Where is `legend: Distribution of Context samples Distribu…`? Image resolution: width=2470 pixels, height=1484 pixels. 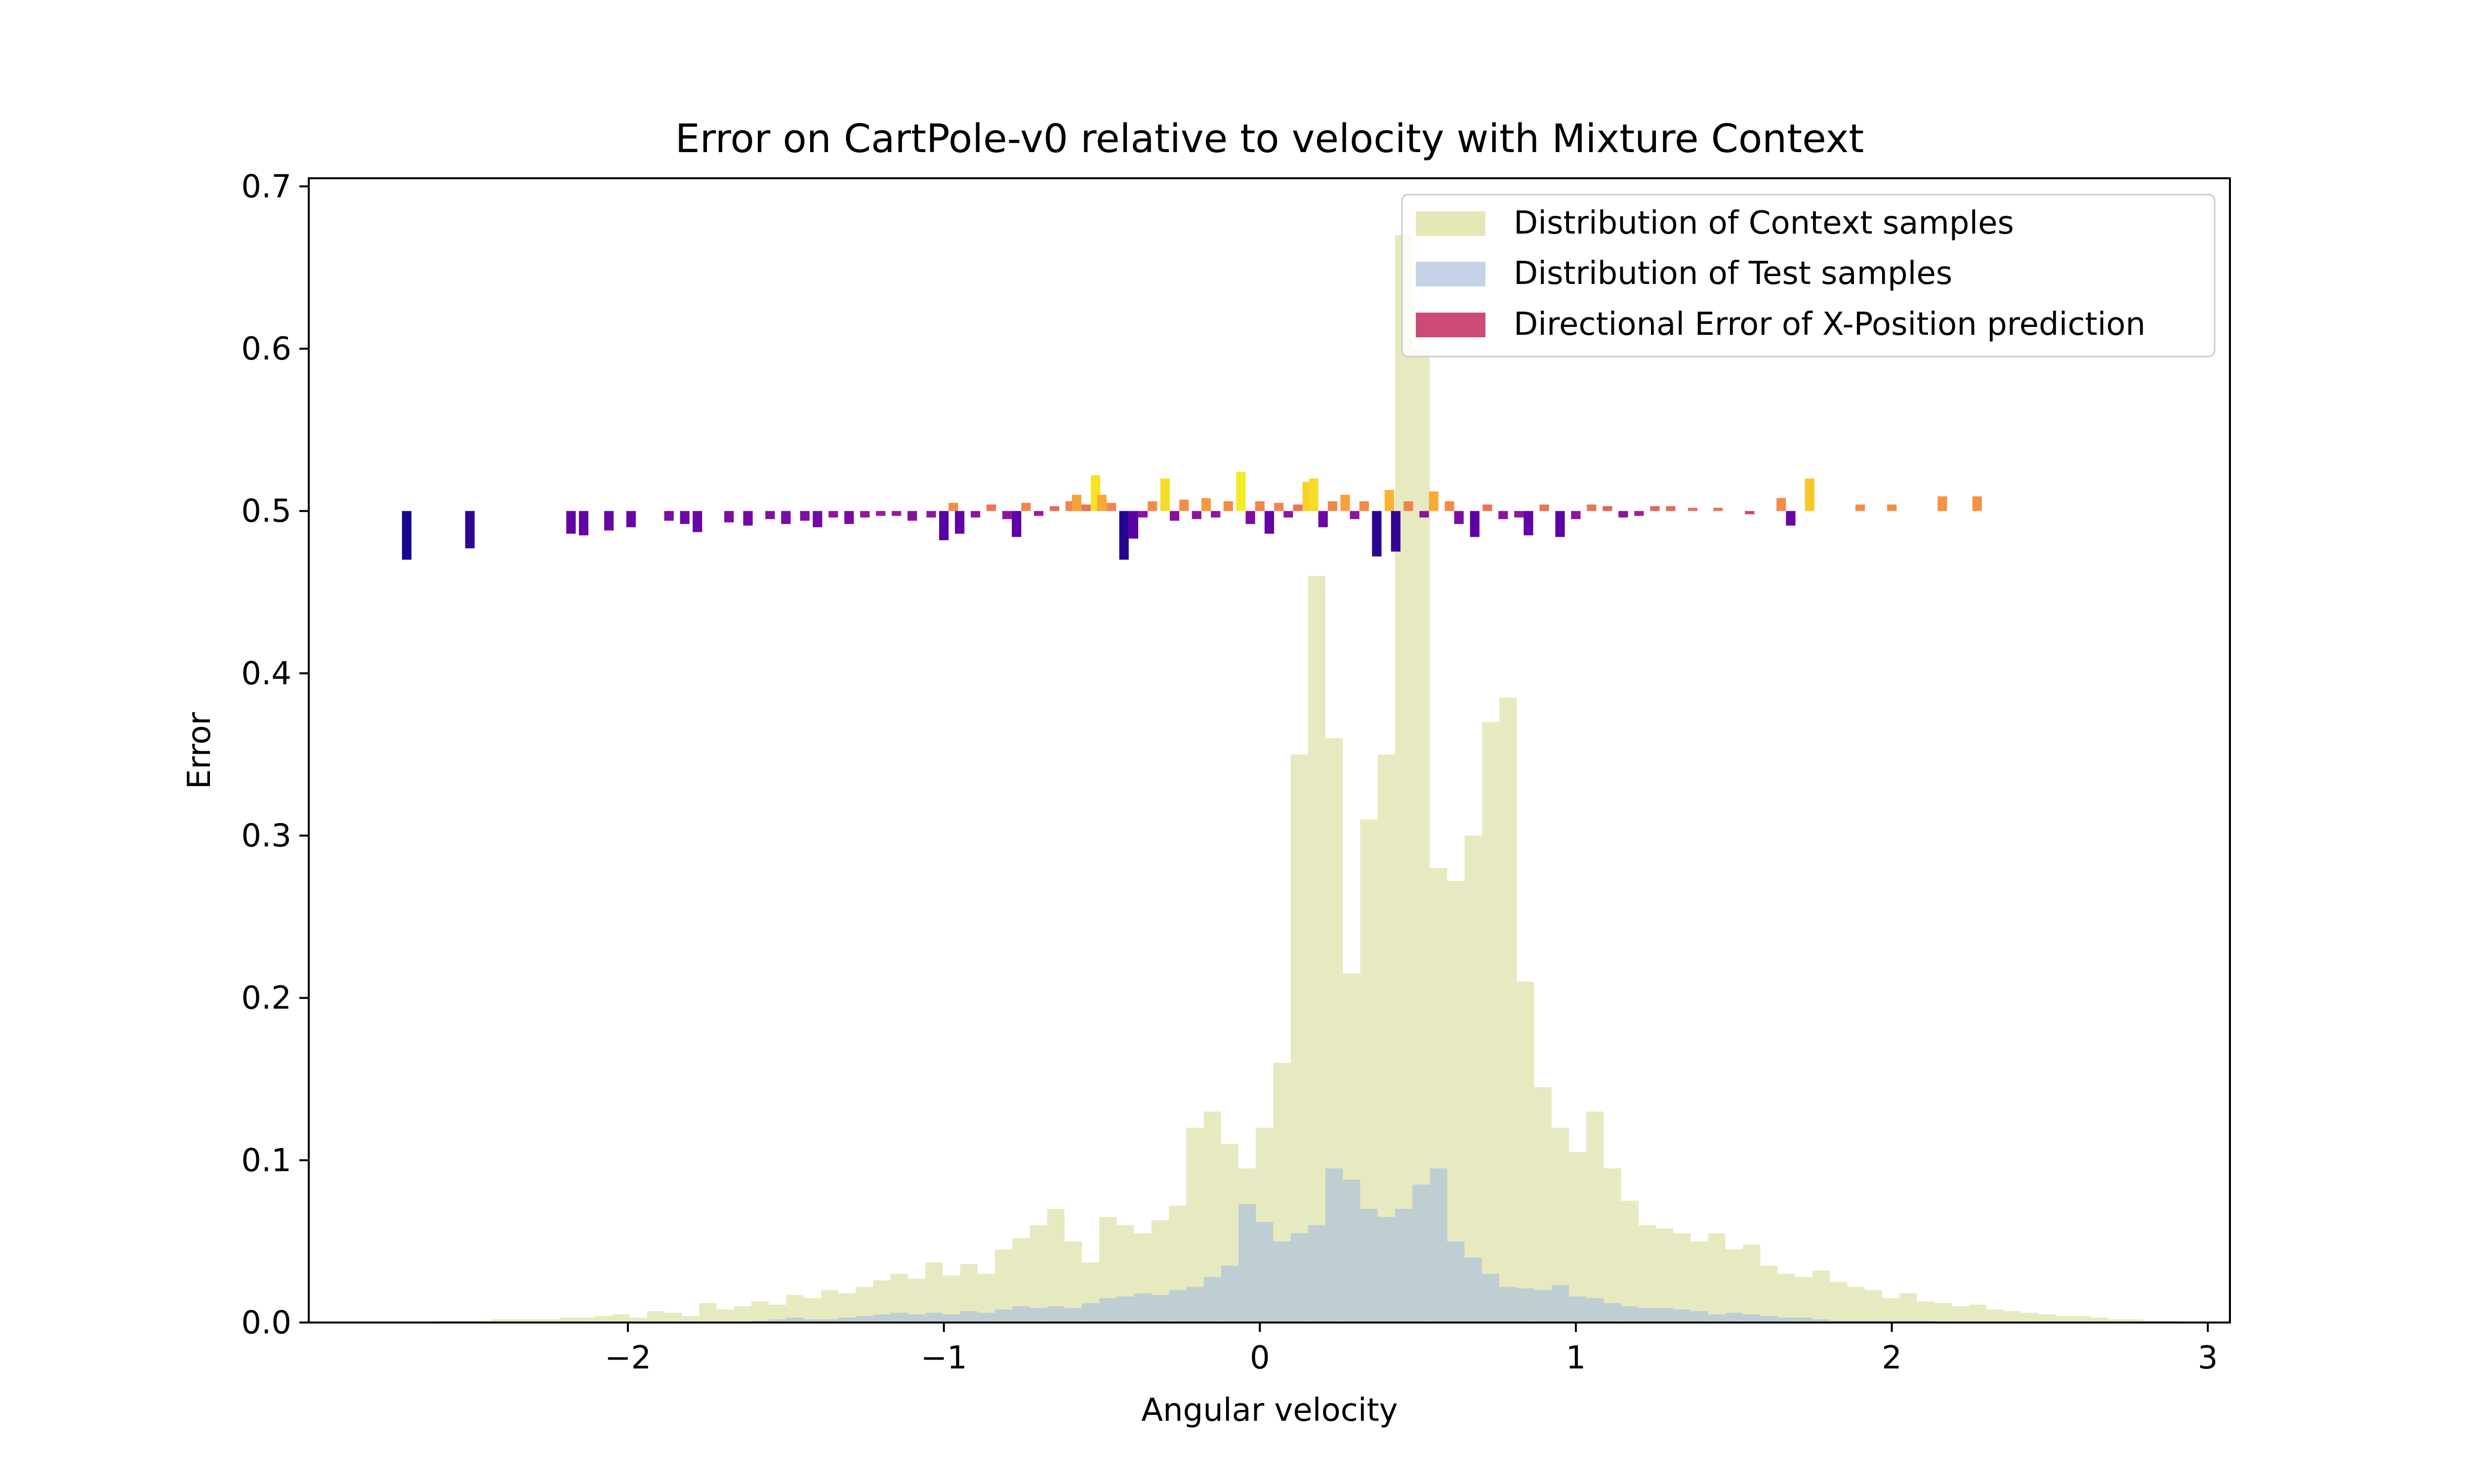 legend: Distribution of Context samples Distribu… is located at coordinates (1808, 276).